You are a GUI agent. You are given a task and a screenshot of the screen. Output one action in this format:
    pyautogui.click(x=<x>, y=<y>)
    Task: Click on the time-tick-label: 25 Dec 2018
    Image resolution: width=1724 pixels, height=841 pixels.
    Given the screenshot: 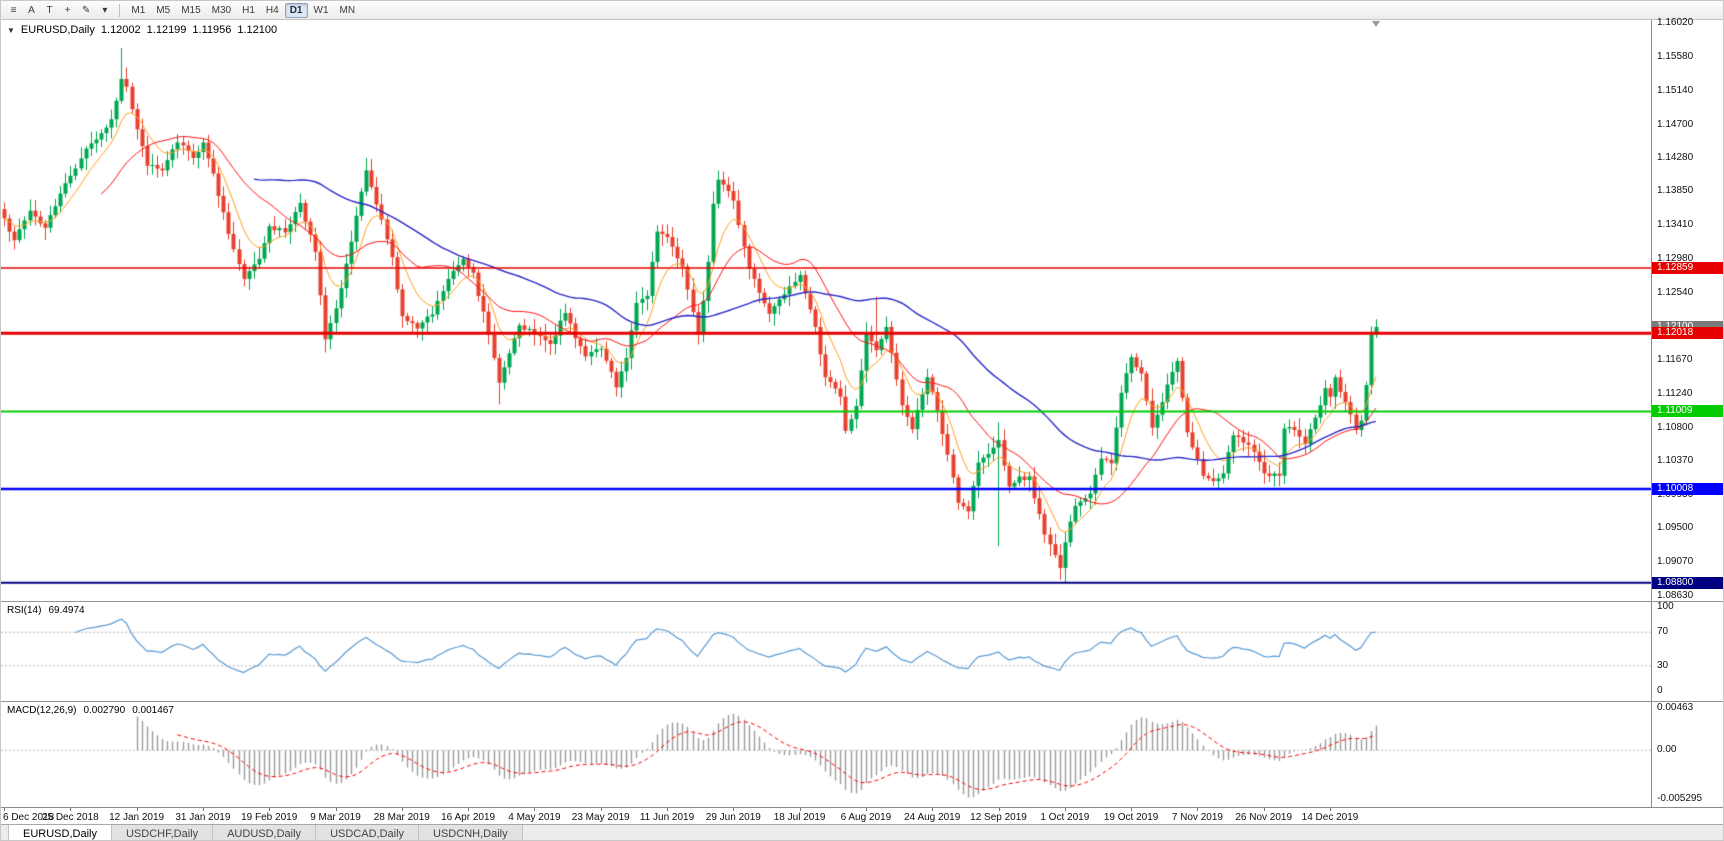 What is the action you would take?
    pyautogui.click(x=70, y=817)
    